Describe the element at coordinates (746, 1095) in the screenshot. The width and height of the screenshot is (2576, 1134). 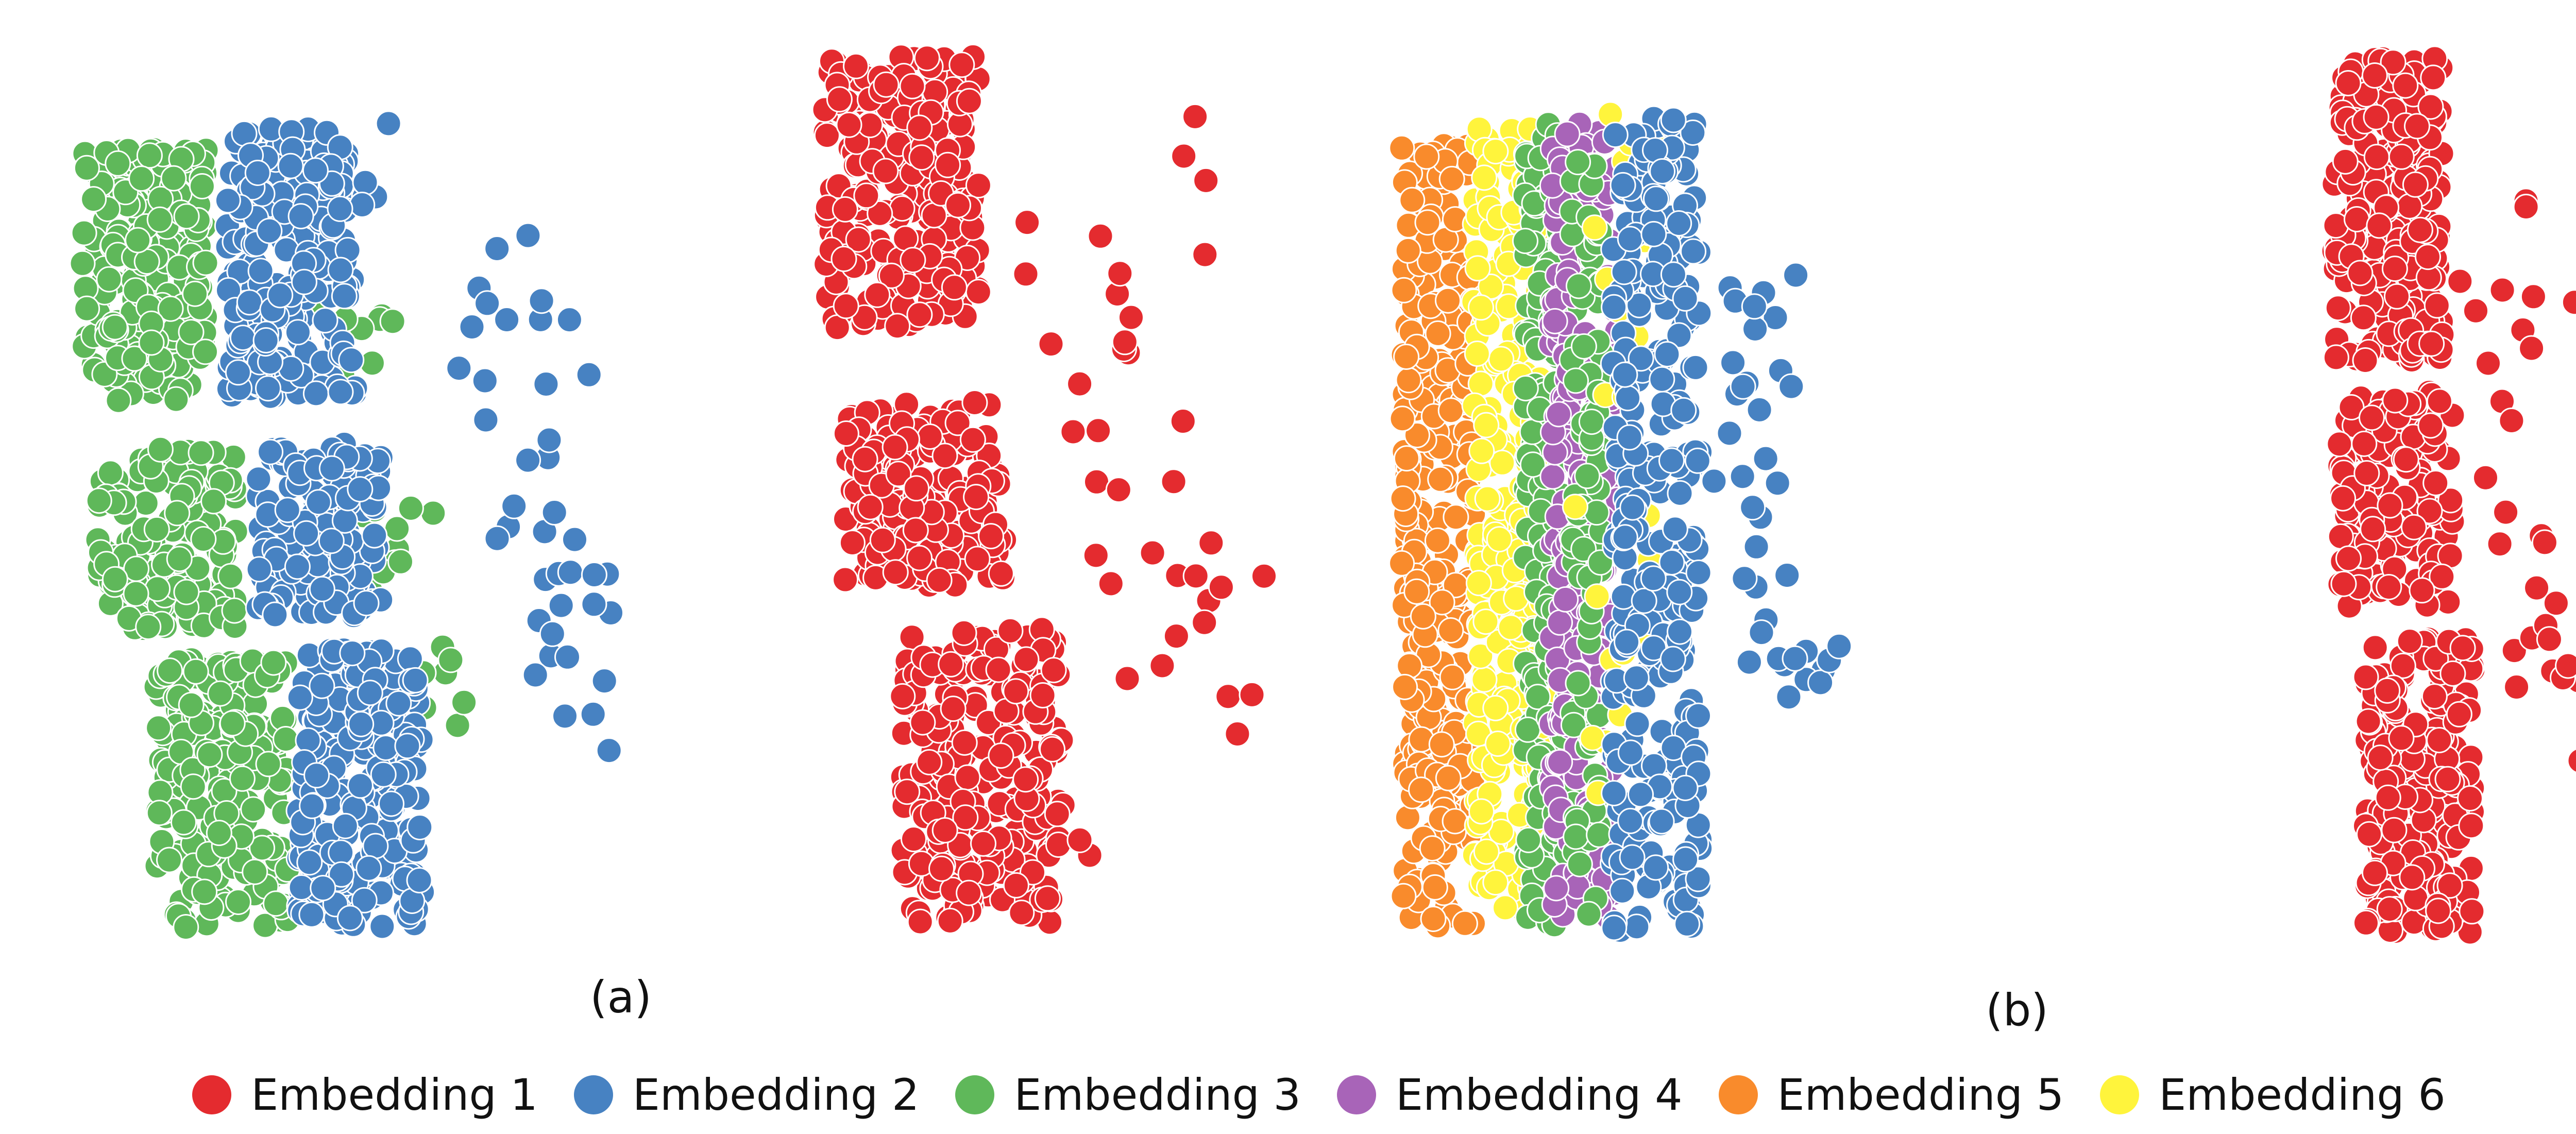
I see `legend-item: Embedding 2` at that location.